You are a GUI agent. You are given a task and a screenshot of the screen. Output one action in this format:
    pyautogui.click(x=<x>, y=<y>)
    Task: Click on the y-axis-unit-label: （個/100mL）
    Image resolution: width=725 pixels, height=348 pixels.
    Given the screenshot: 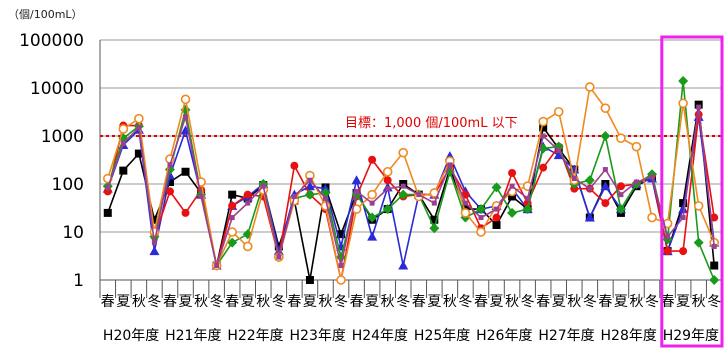 What is the action you would take?
    pyautogui.click(x=45, y=14)
    